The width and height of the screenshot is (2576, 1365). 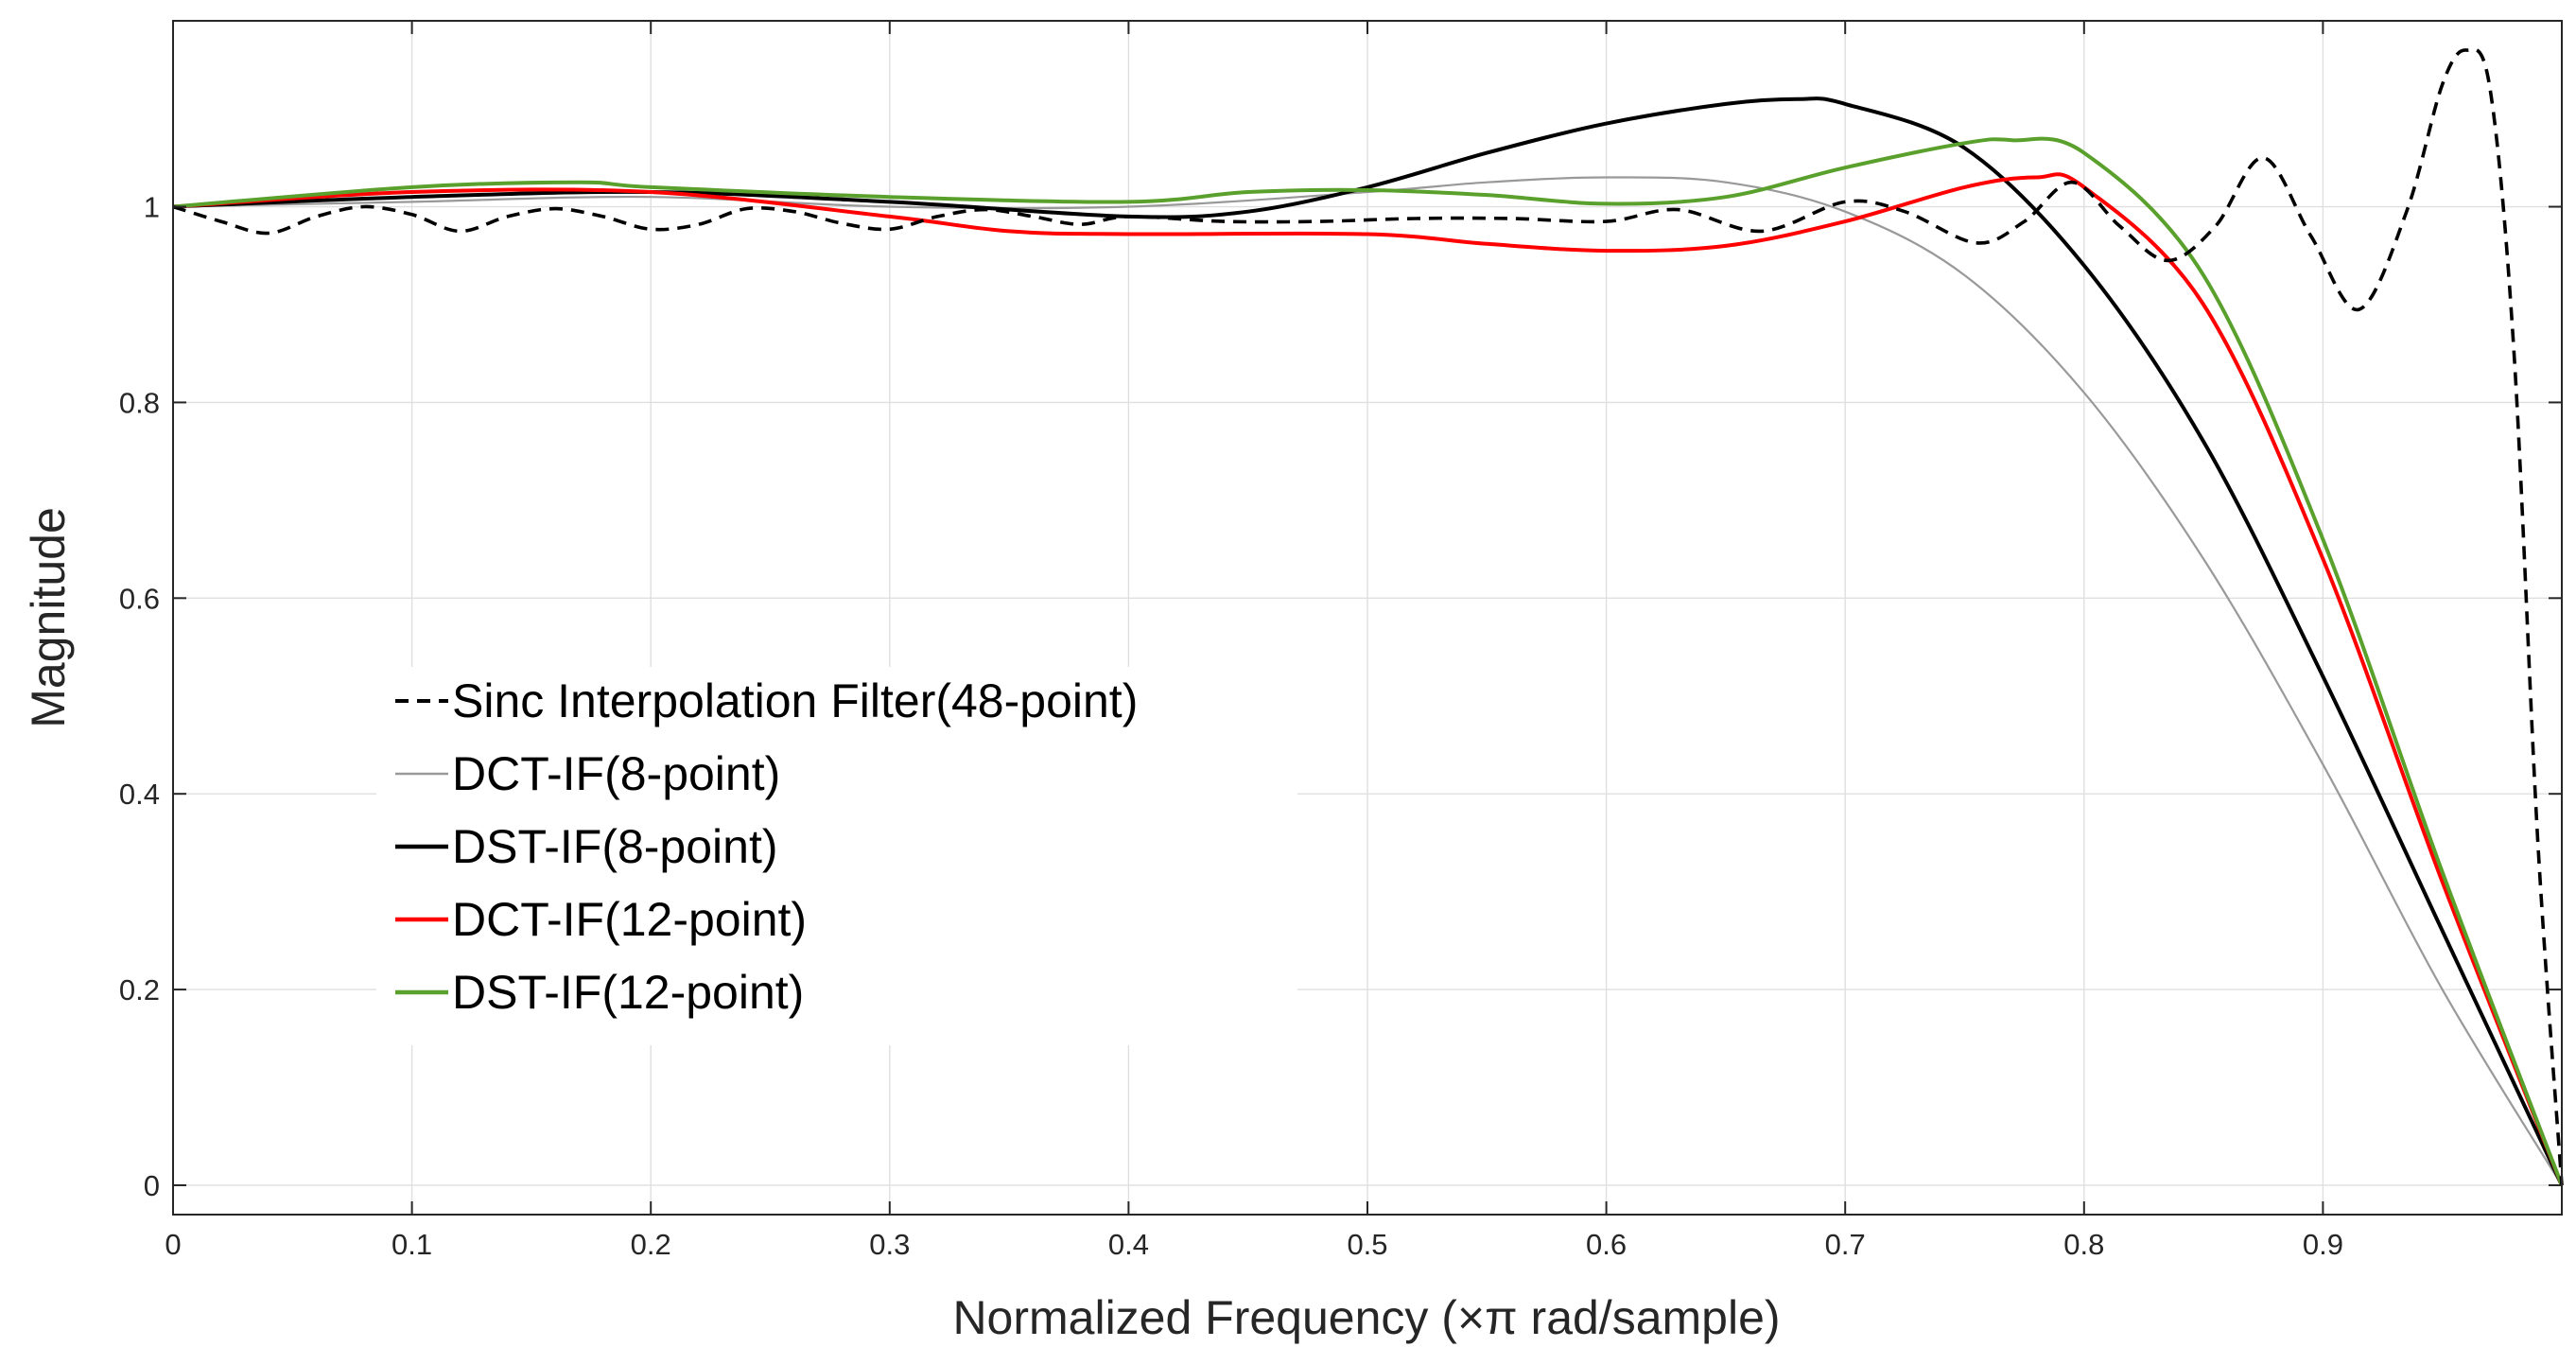 I want to click on x-tick-label: 0.6, so click(x=1606, y=1244).